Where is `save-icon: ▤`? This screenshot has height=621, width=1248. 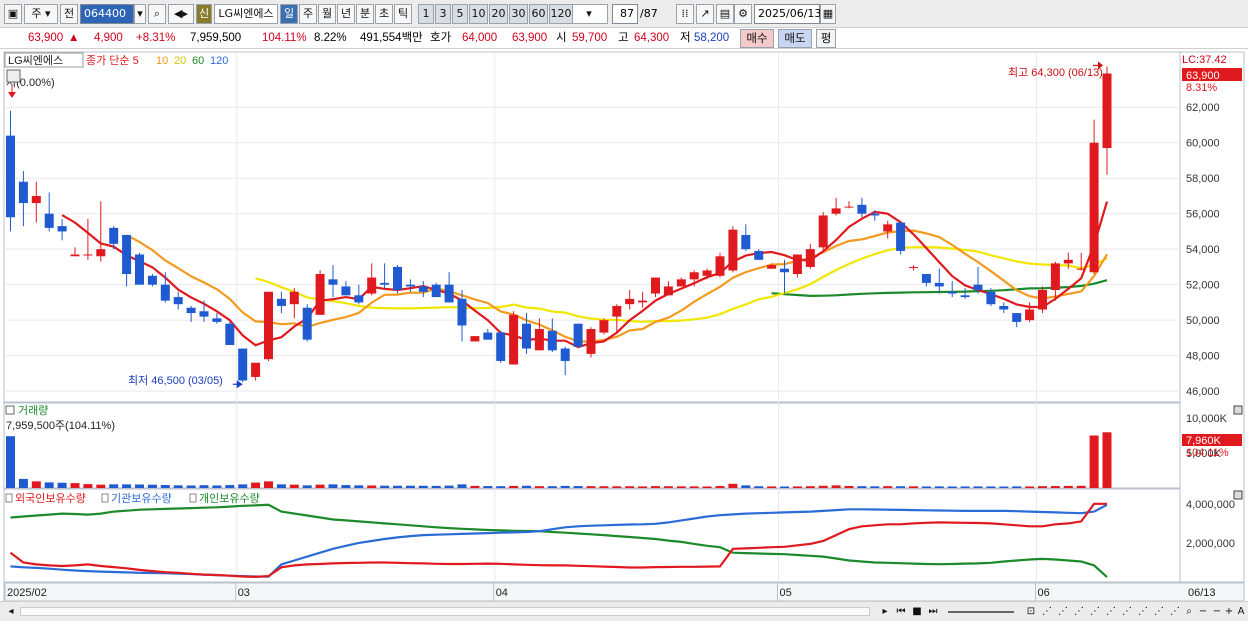 save-icon: ▤ is located at coordinates (725, 14).